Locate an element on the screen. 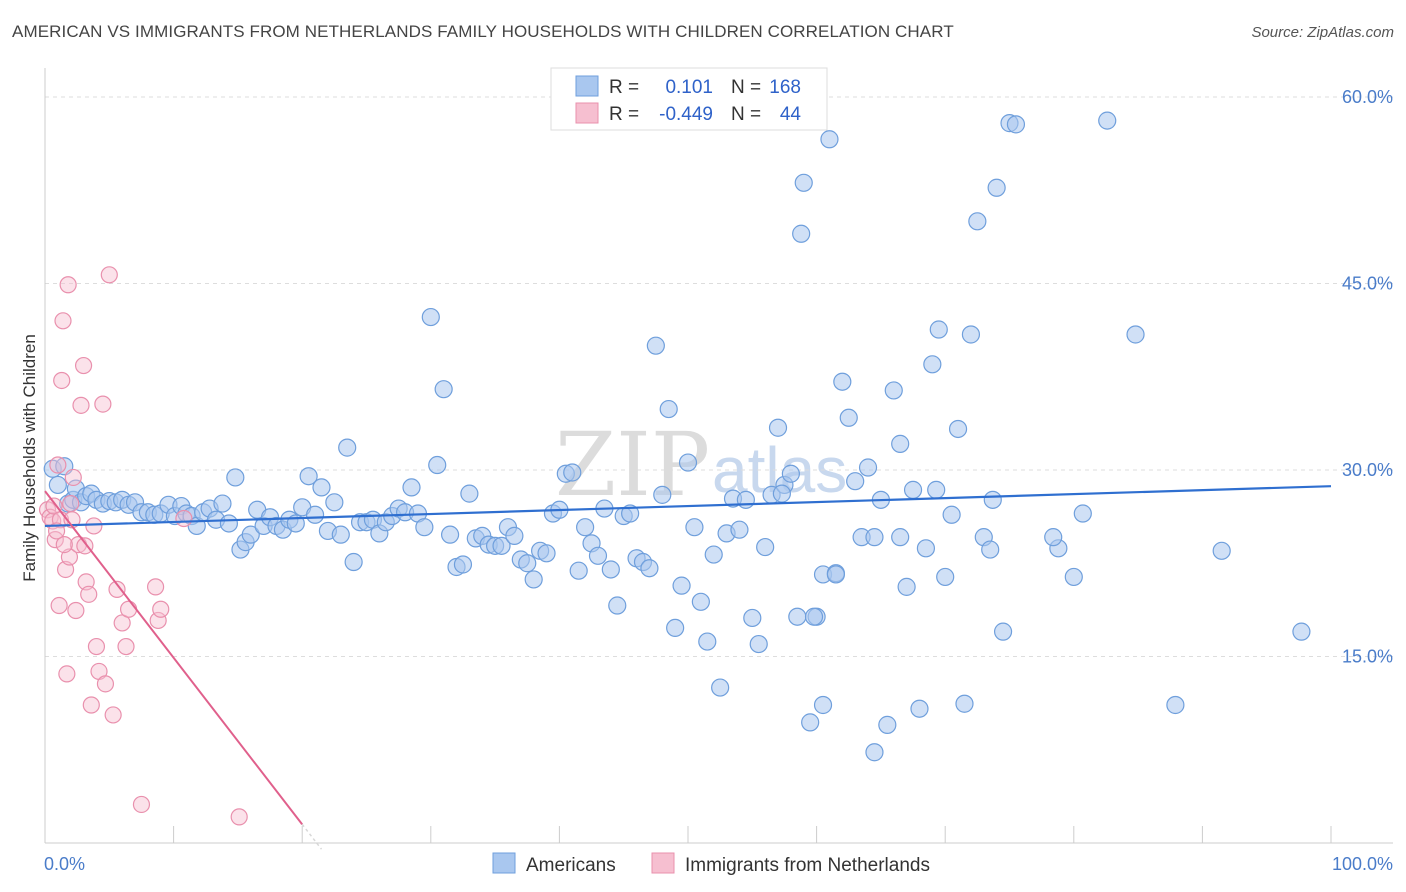 This screenshot has width=1406, height=892. legend-r-value-1: 0.101 is located at coordinates (689, 87).